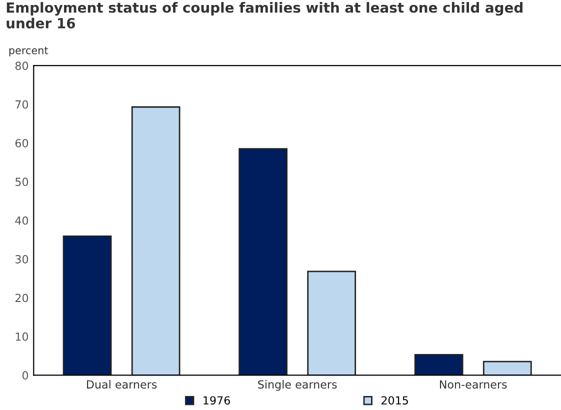 The image size is (561, 410). I want to click on y-tick-label: 30, so click(22, 259).